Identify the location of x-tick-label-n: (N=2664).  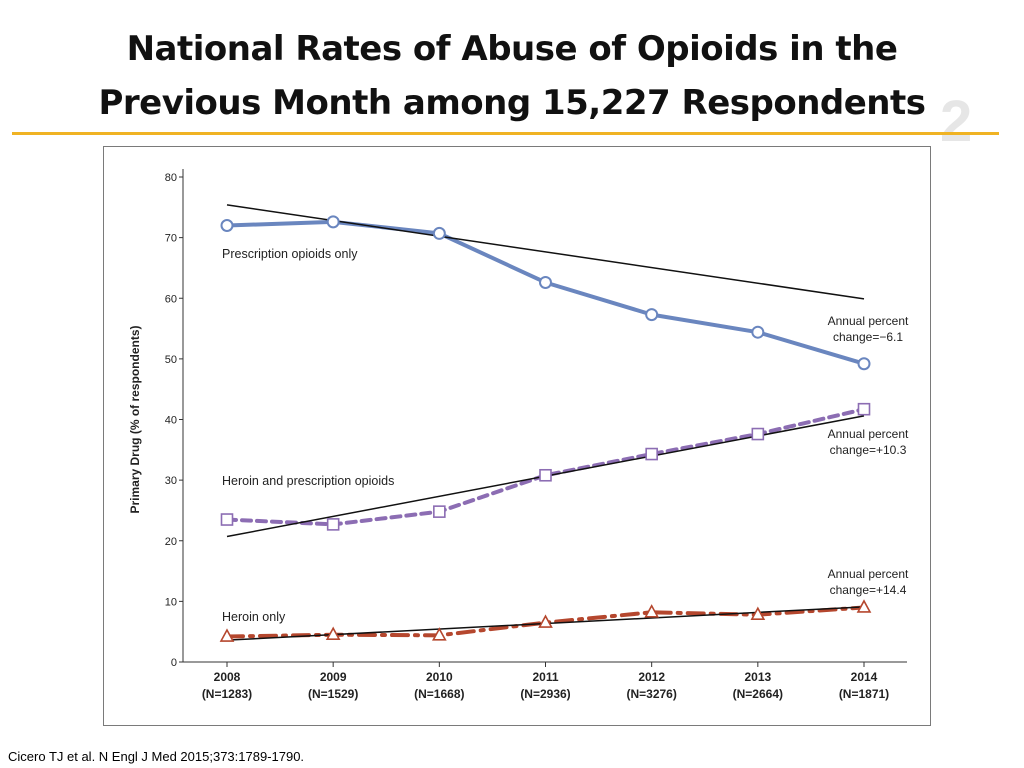
(758, 694).